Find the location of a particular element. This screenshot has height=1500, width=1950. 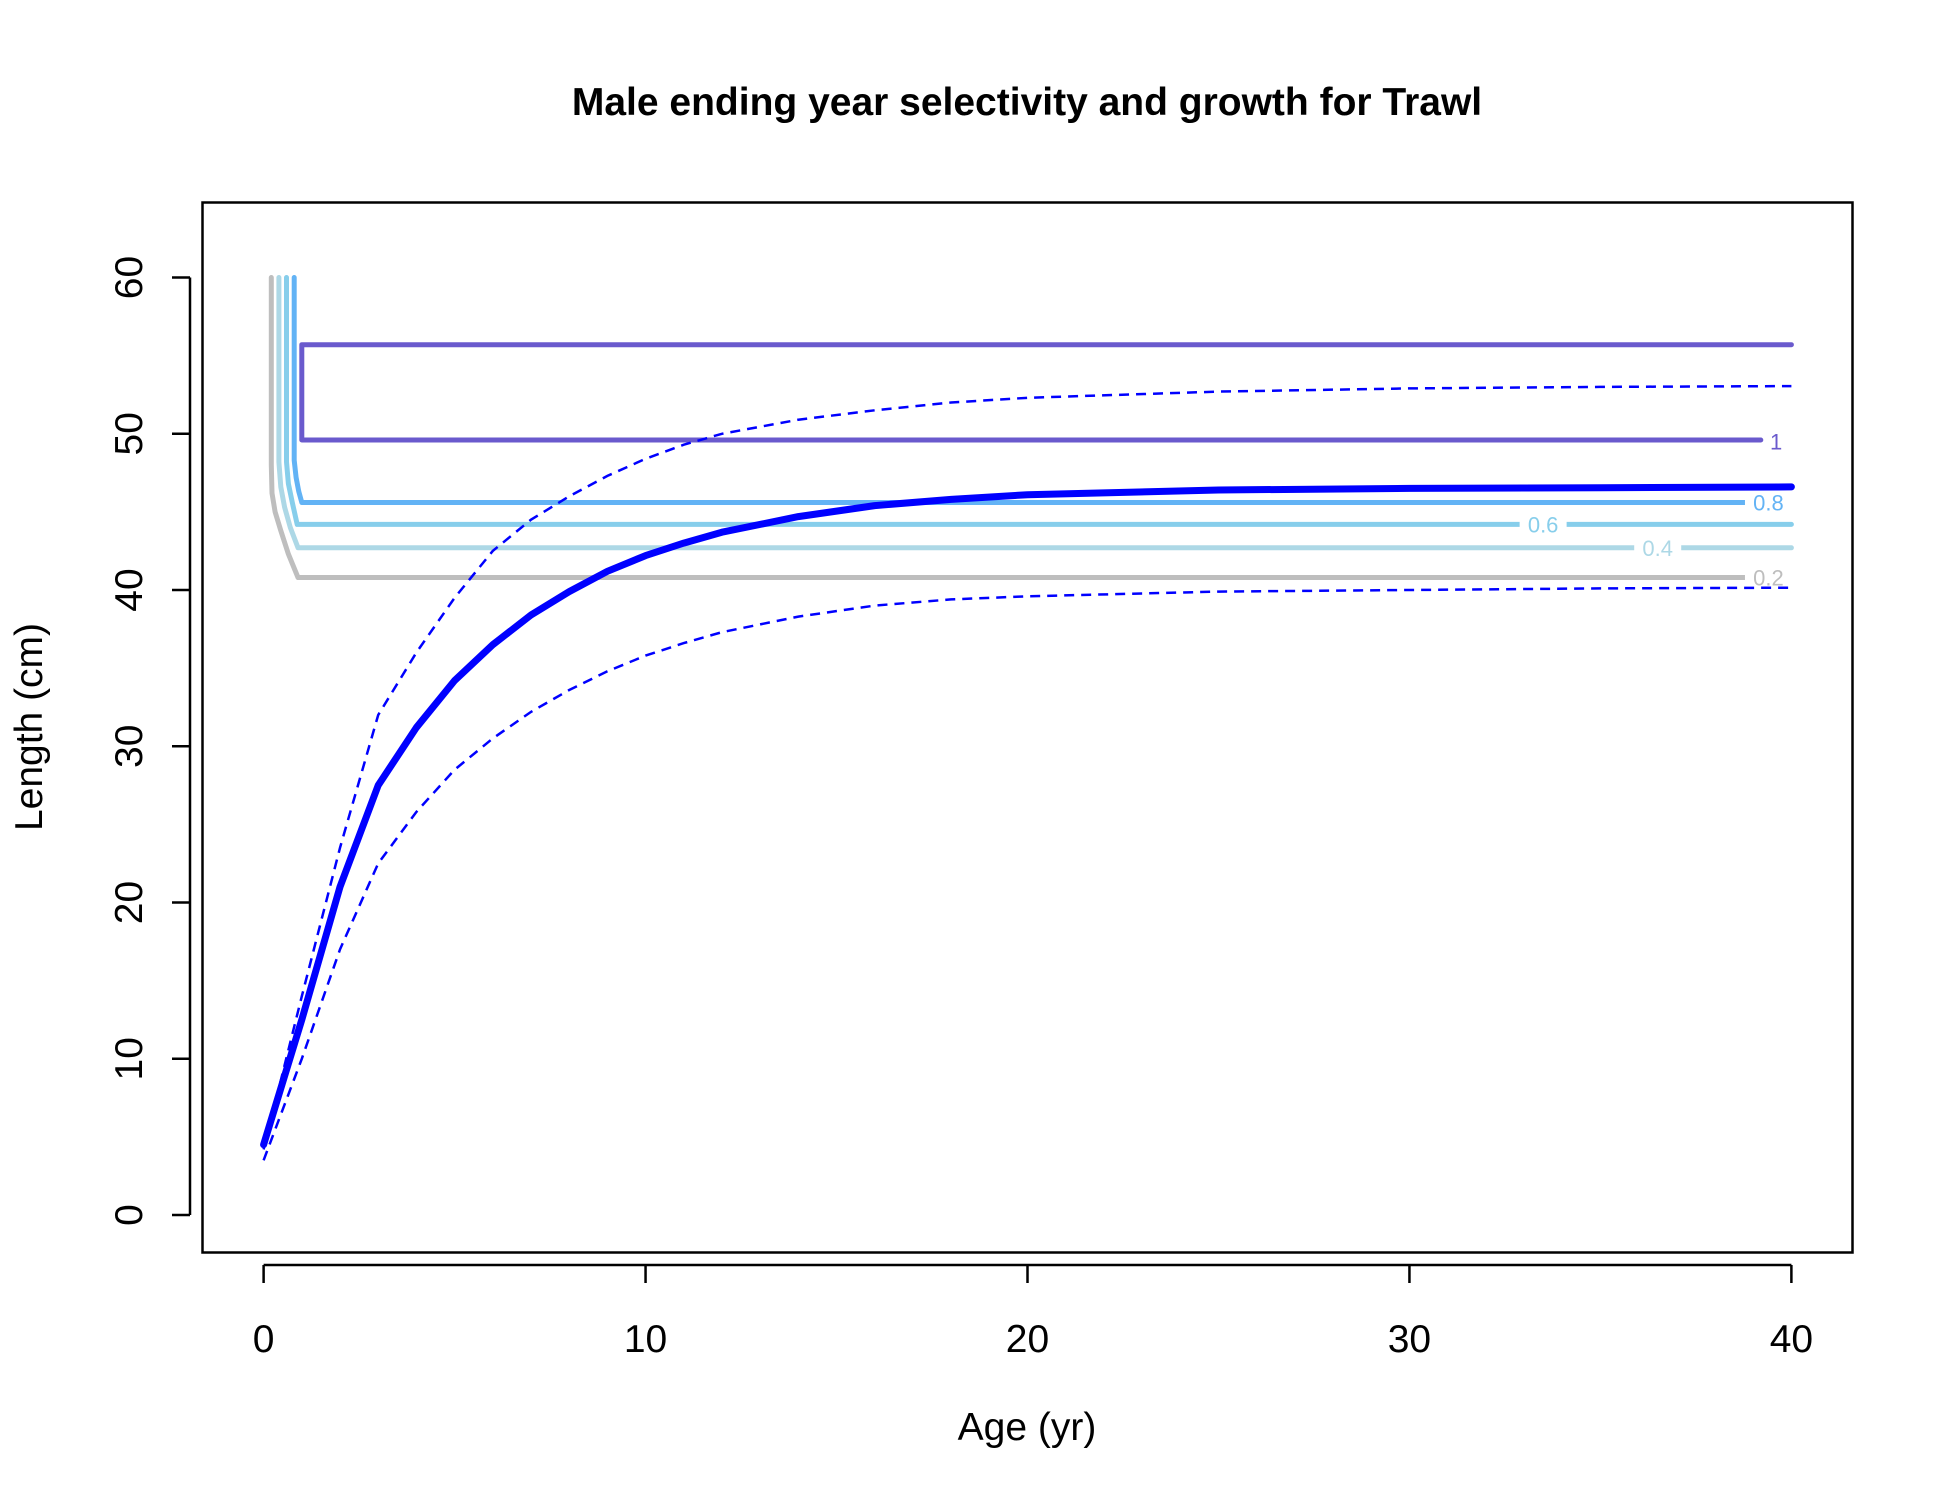

contour-label-1: 1 is located at coordinates (1776, 442).